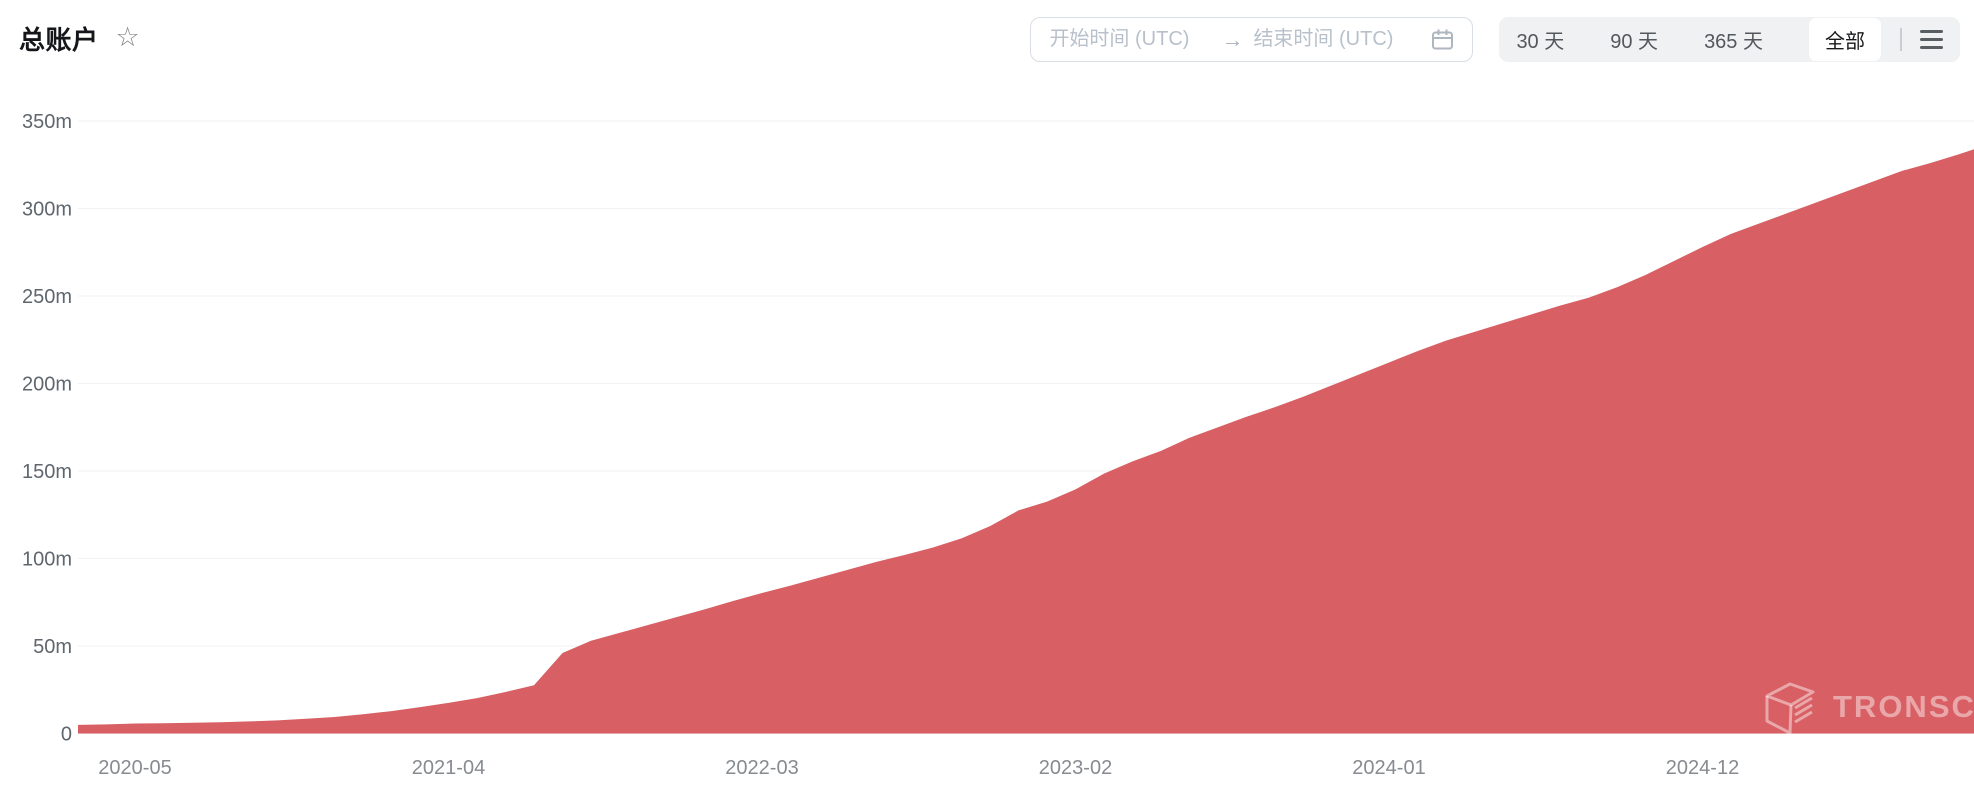 Image resolution: width=1974 pixels, height=788 pixels. Describe the element at coordinates (1903, 706) in the screenshot. I see `watermark-text: TRONSCAN` at that location.